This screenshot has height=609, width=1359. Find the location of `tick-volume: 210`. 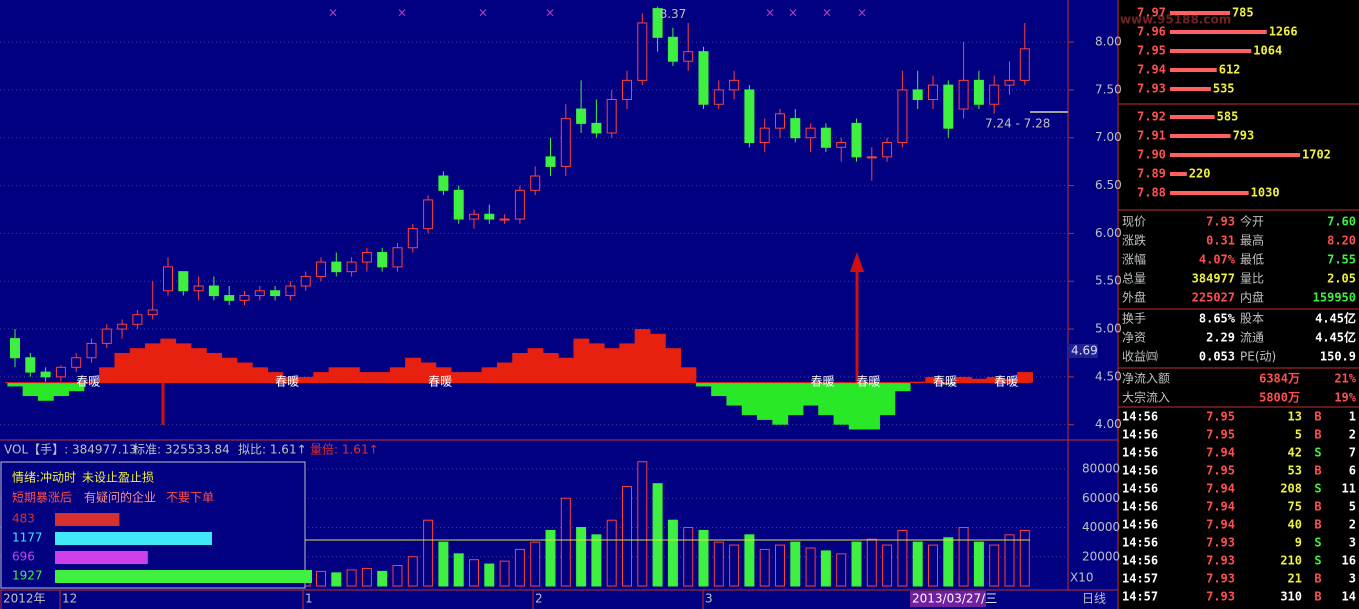

tick-volume: 210 is located at coordinates (1291, 561).